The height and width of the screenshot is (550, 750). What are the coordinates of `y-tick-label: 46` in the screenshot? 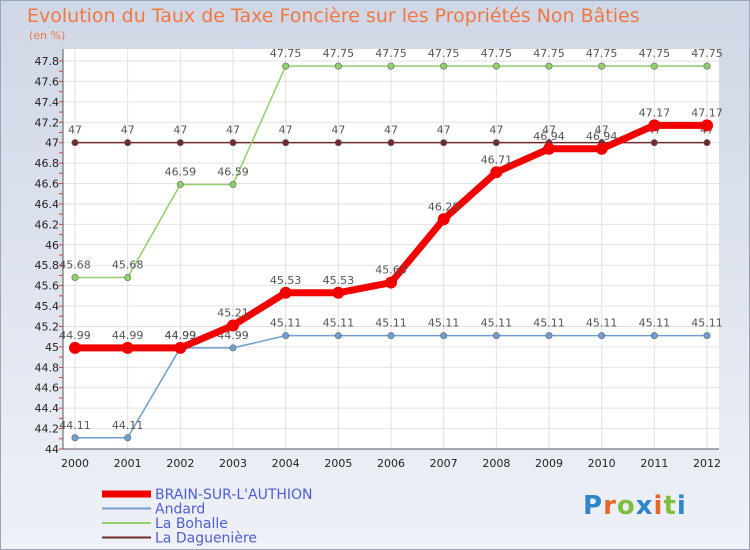 It's located at (52, 245).